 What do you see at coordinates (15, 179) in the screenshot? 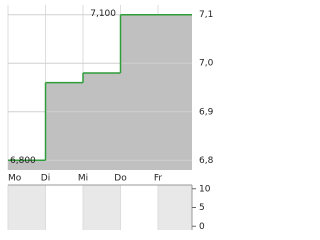
I see `x-tick-label: Mo` at bounding box center [15, 179].